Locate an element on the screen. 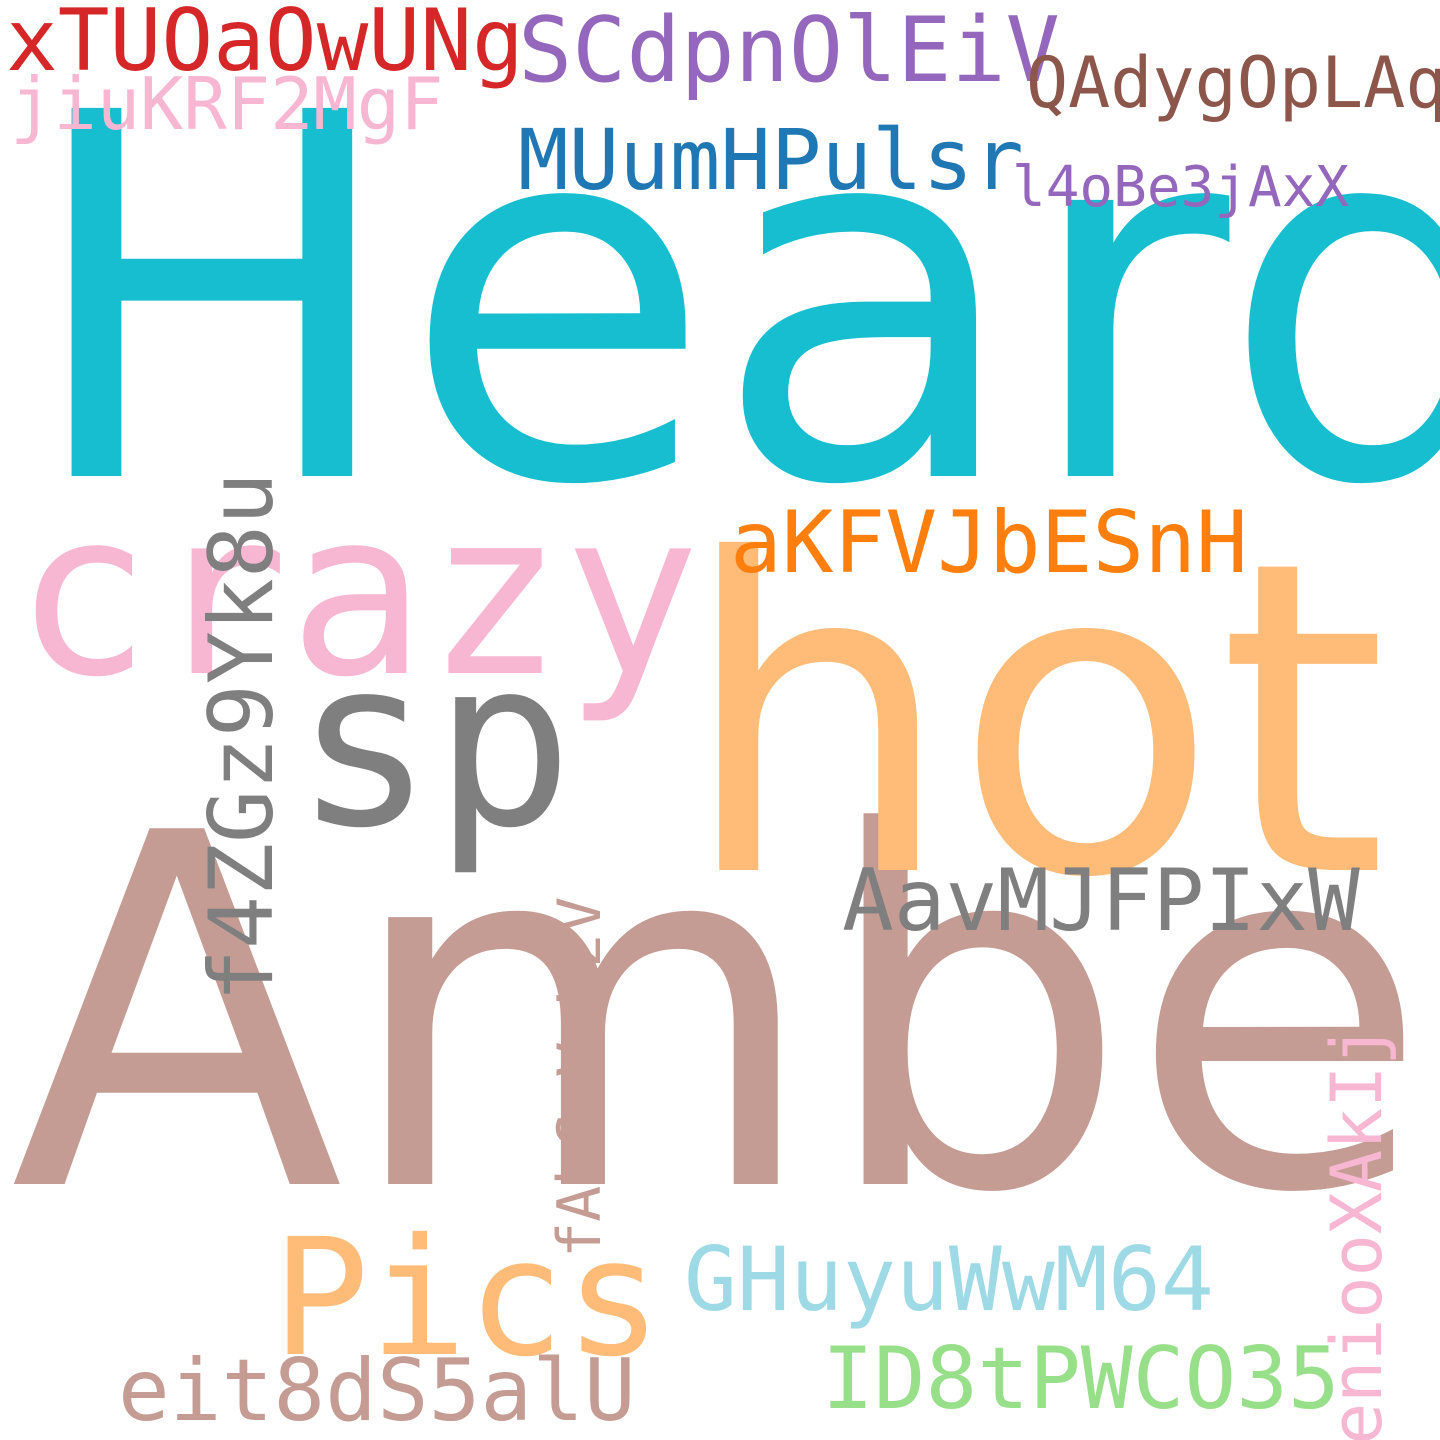 This screenshot has width=1440, height=1440. word-jiukrf2mgf: jiuKRF2MgF is located at coordinates (227, 104).